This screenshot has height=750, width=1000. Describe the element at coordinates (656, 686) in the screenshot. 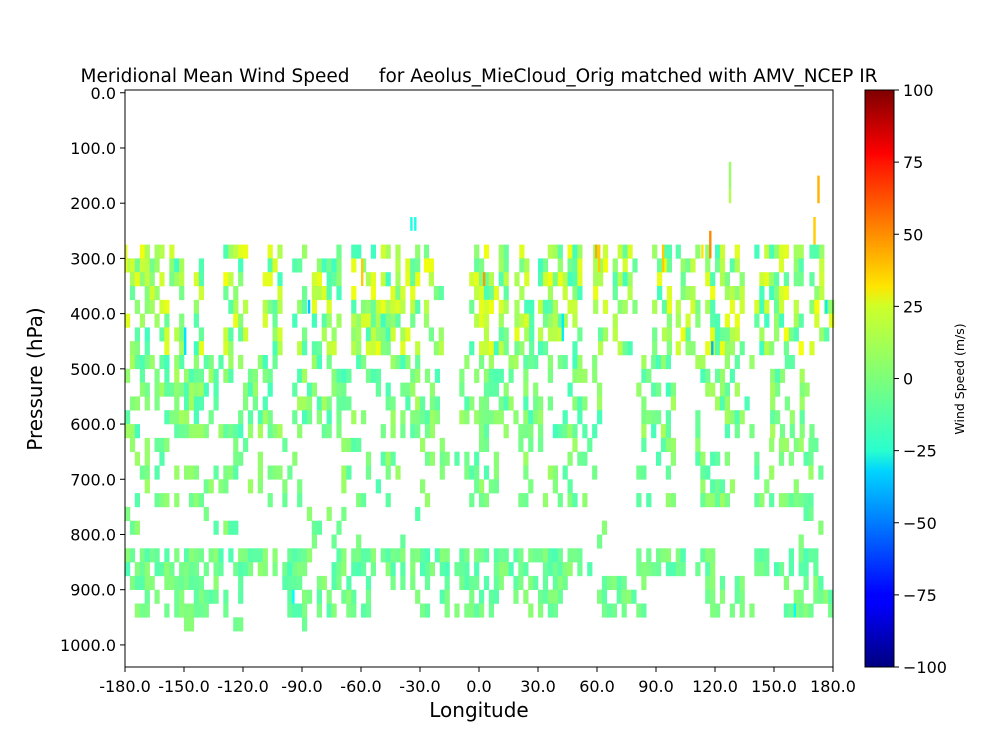

I see `x-tick-label: 90.0` at that location.